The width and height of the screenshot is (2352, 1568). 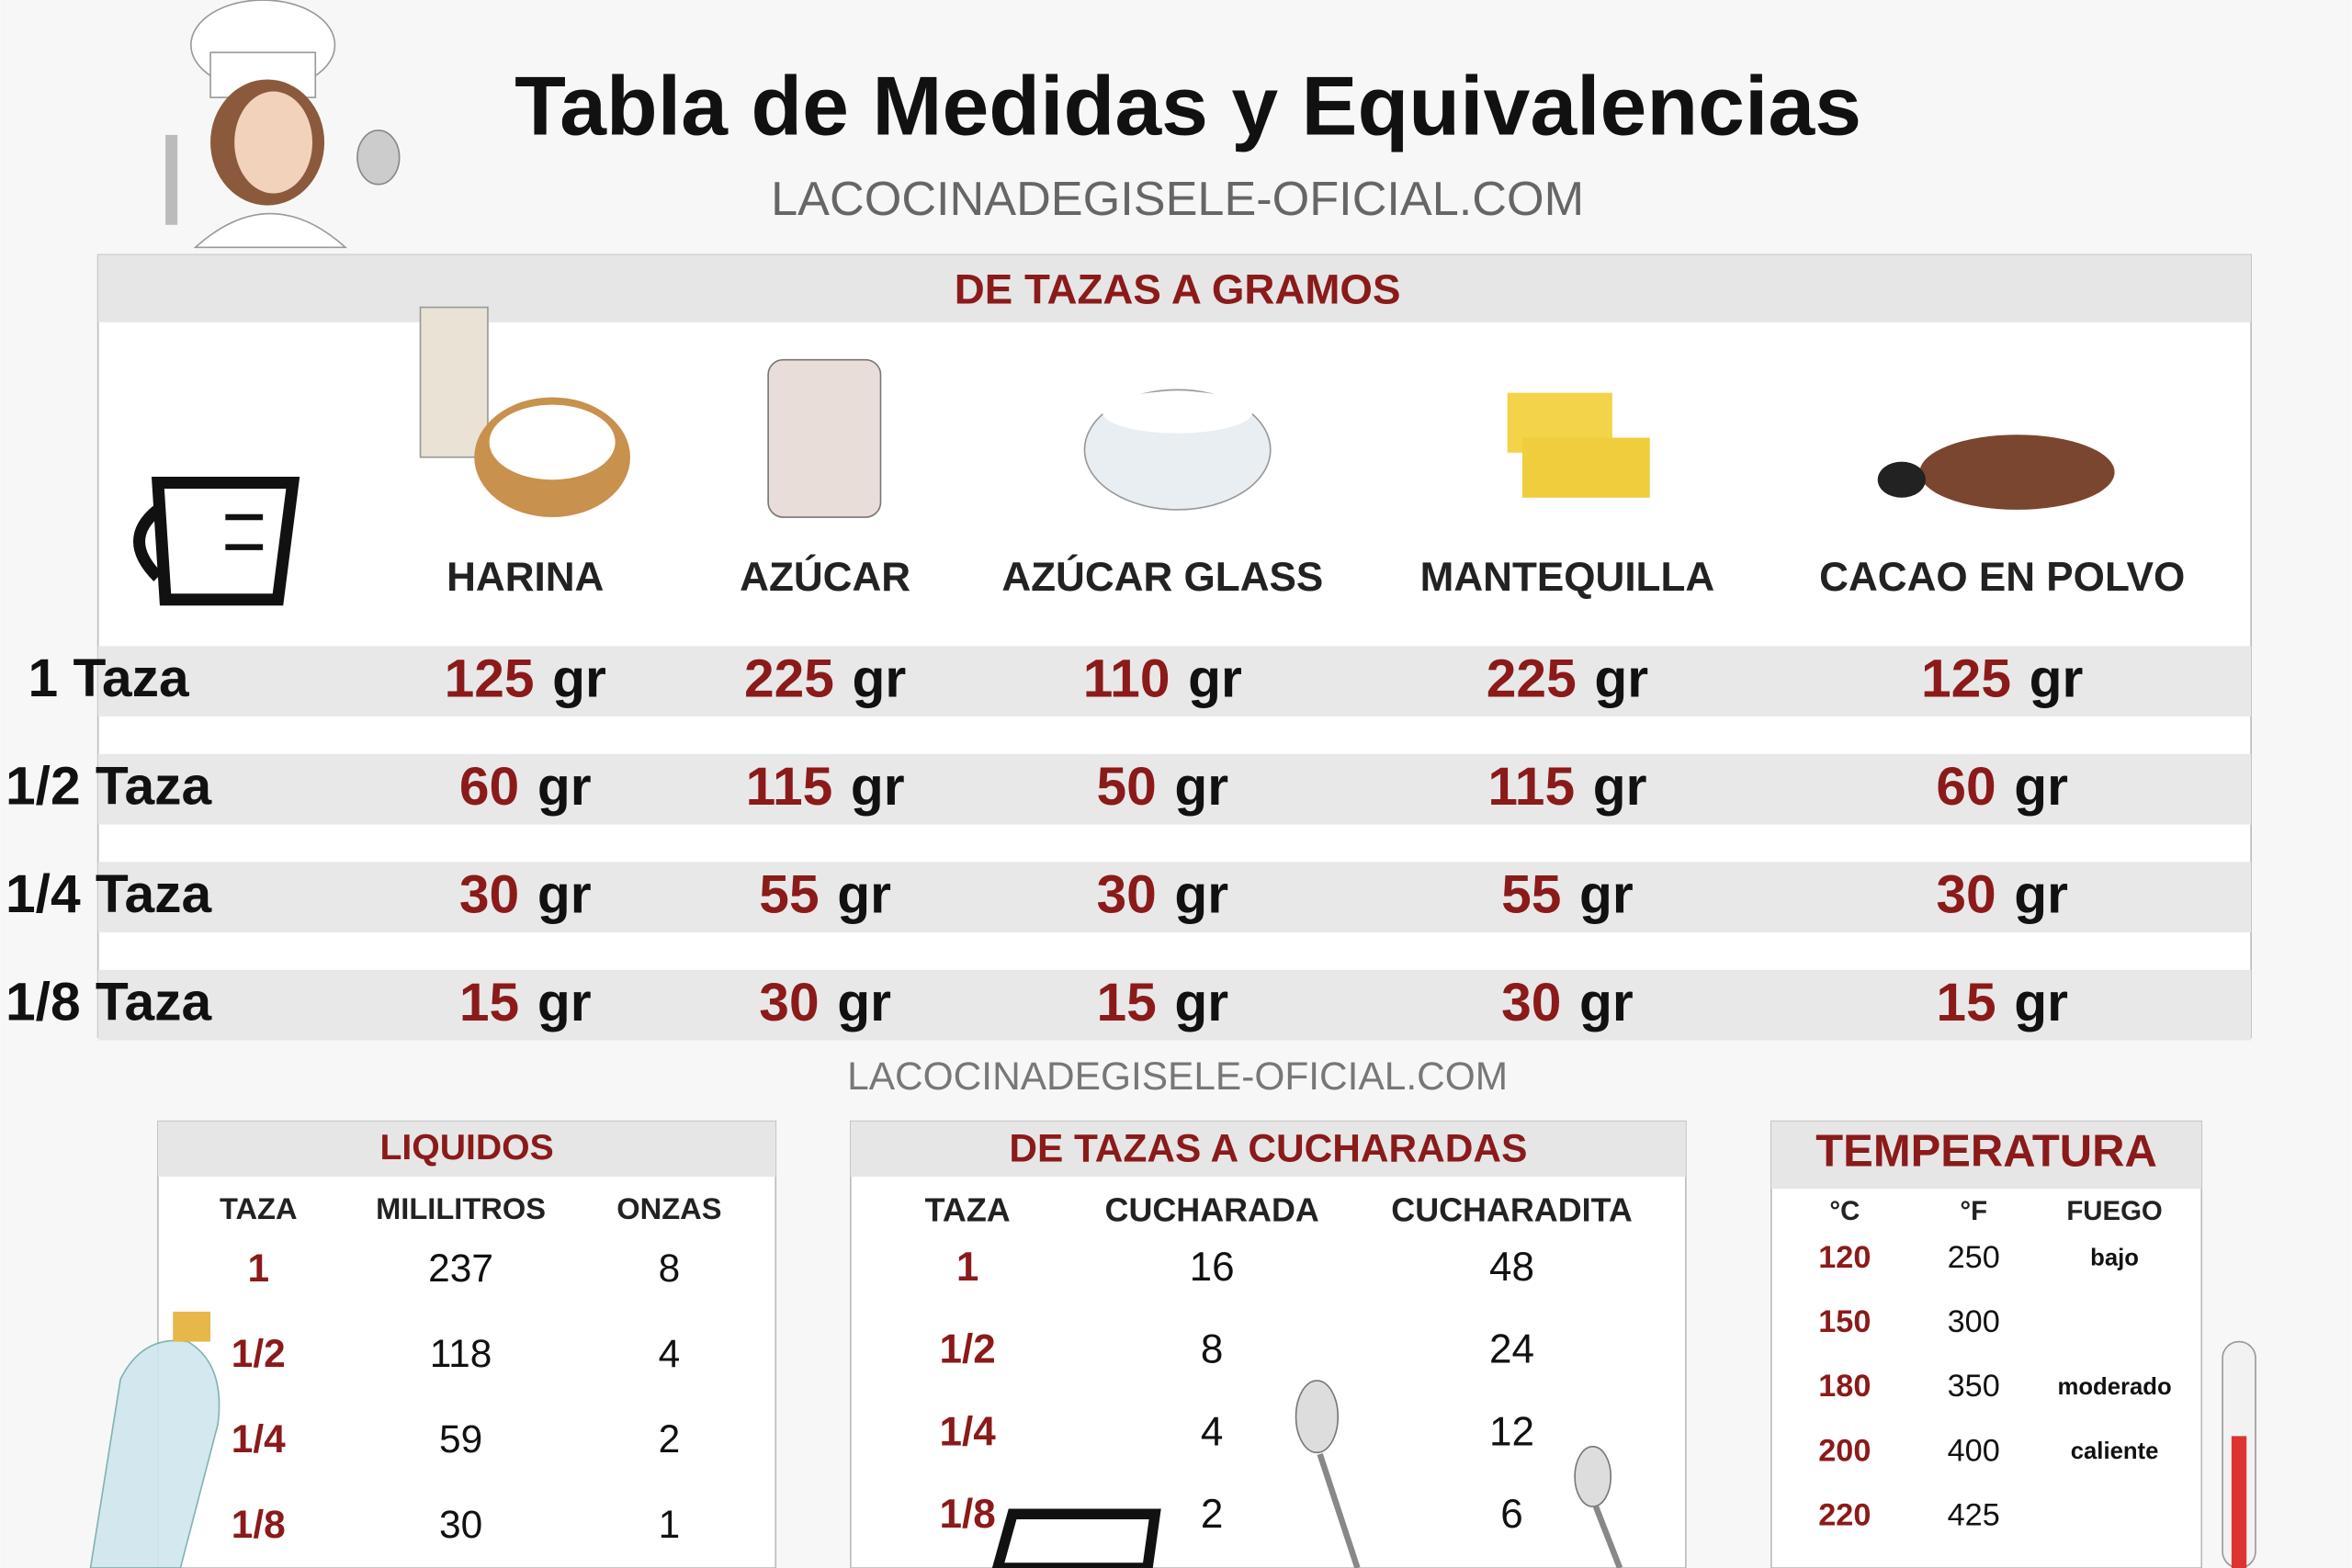 I want to click on column-header: CUCHARADA, so click(x=1212, y=1211).